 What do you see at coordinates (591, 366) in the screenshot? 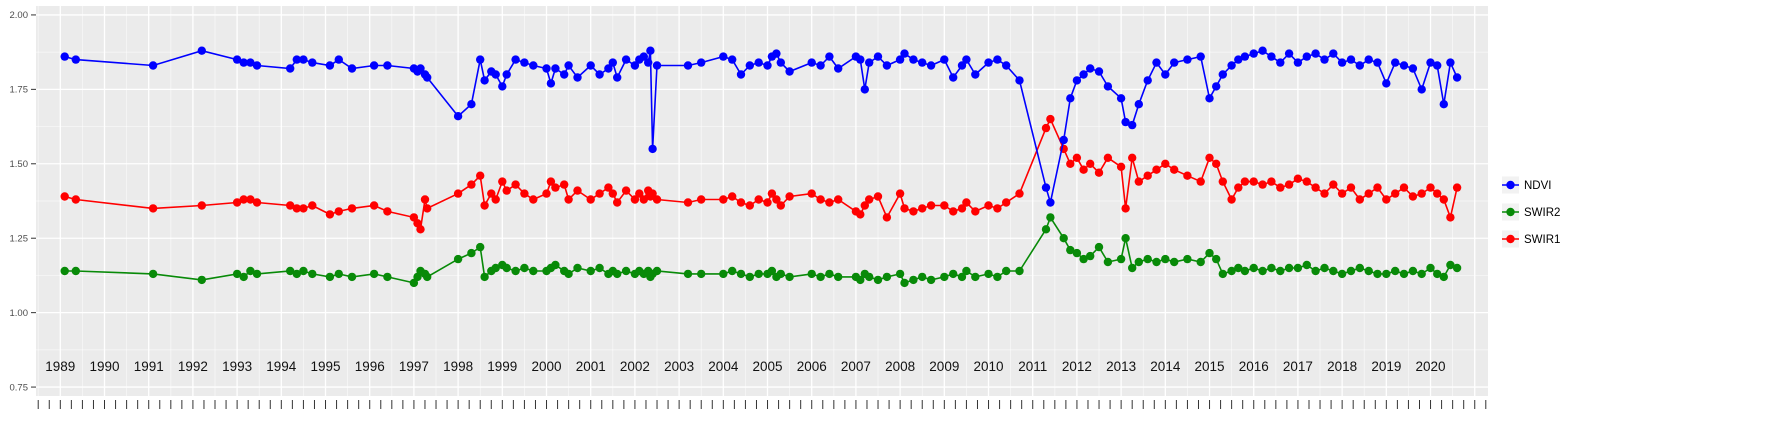
I see `x-tick-label: 2001` at bounding box center [591, 366].